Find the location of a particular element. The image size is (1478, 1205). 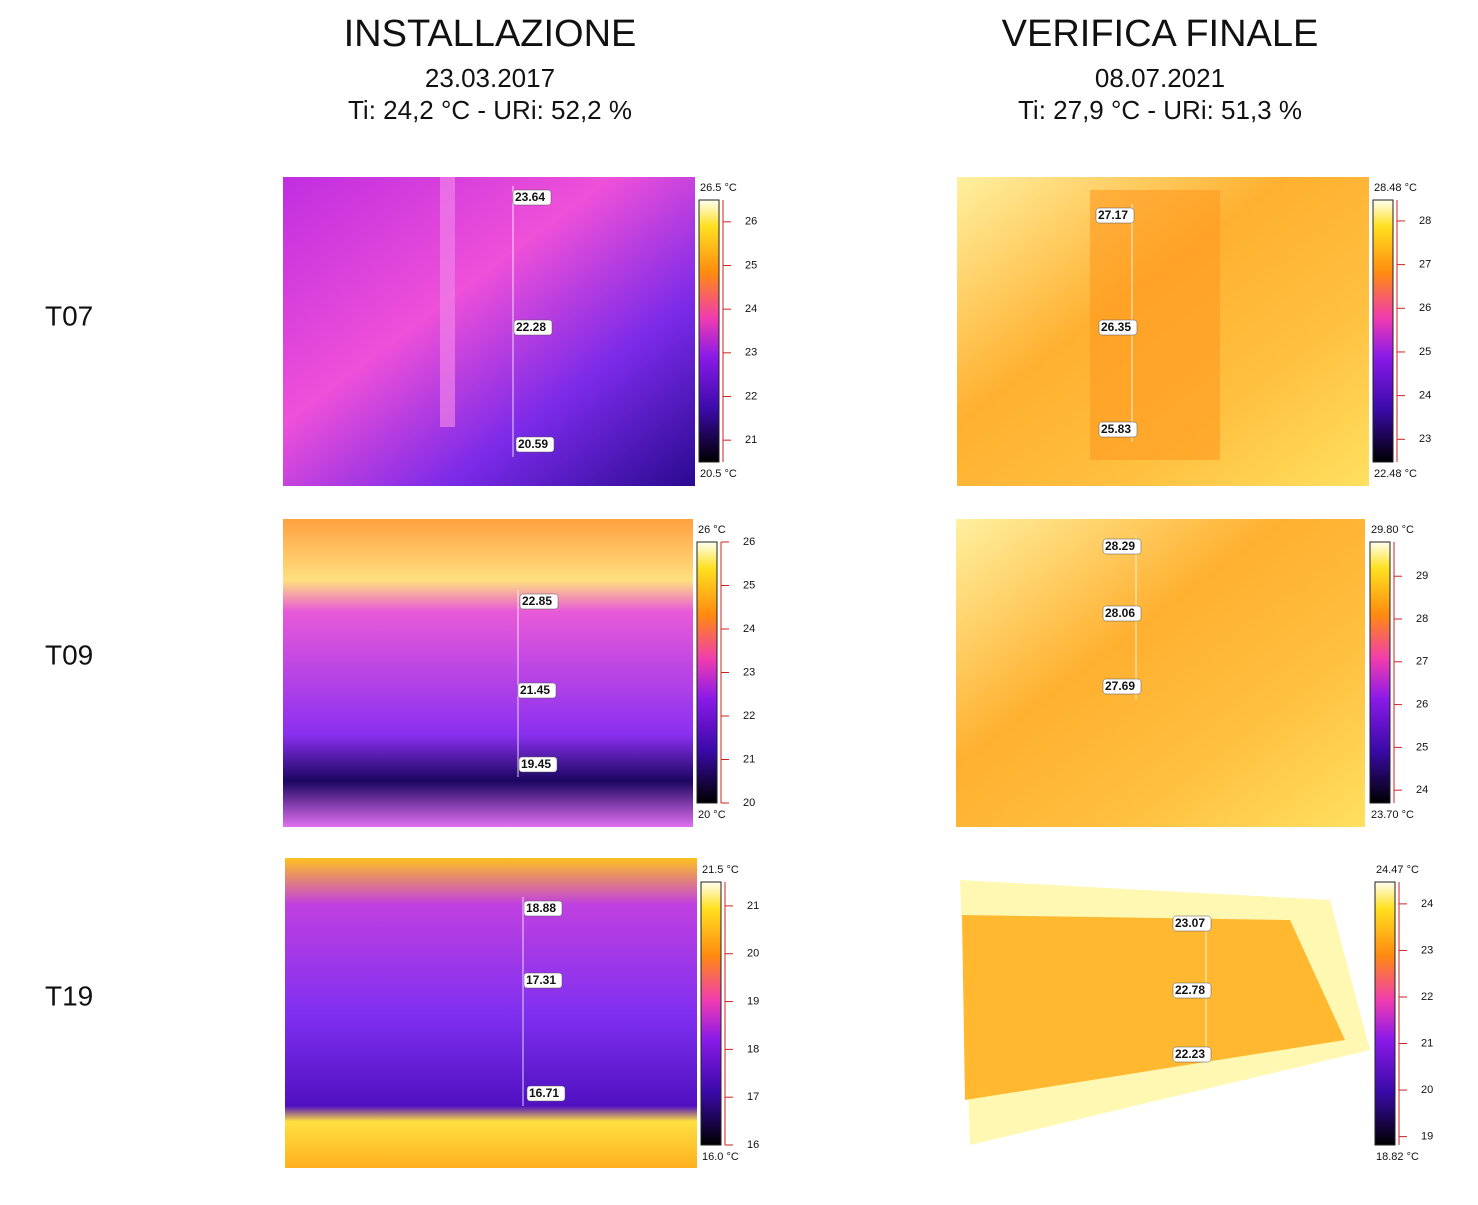

column-date: 08.07.2021 is located at coordinates (1160, 78).